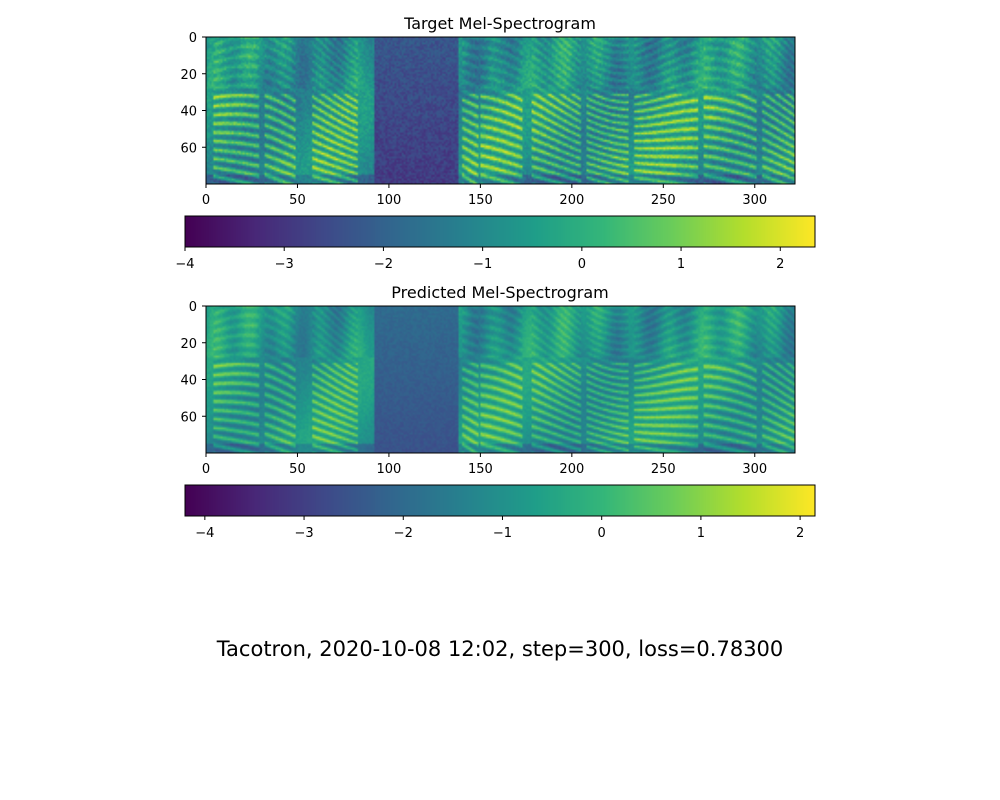  Describe the element at coordinates (193, 93) in the screenshot. I see `target-y-ticks: 0 20 40 60` at that location.